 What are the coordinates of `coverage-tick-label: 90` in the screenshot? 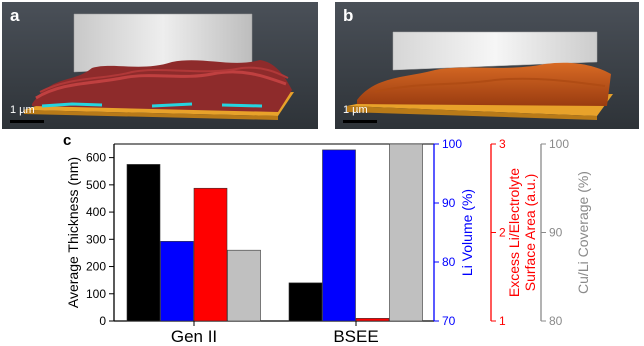 It's located at (556, 233).